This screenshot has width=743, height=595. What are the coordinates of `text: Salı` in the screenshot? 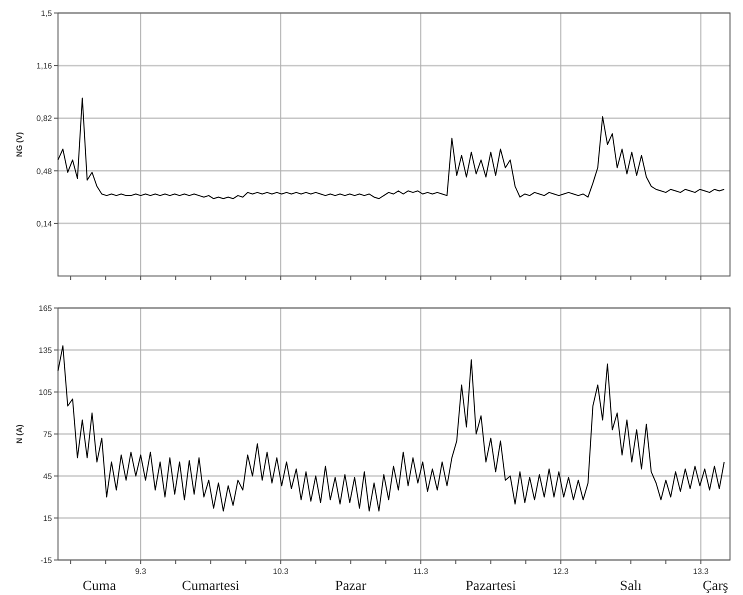 It's located at (631, 586).